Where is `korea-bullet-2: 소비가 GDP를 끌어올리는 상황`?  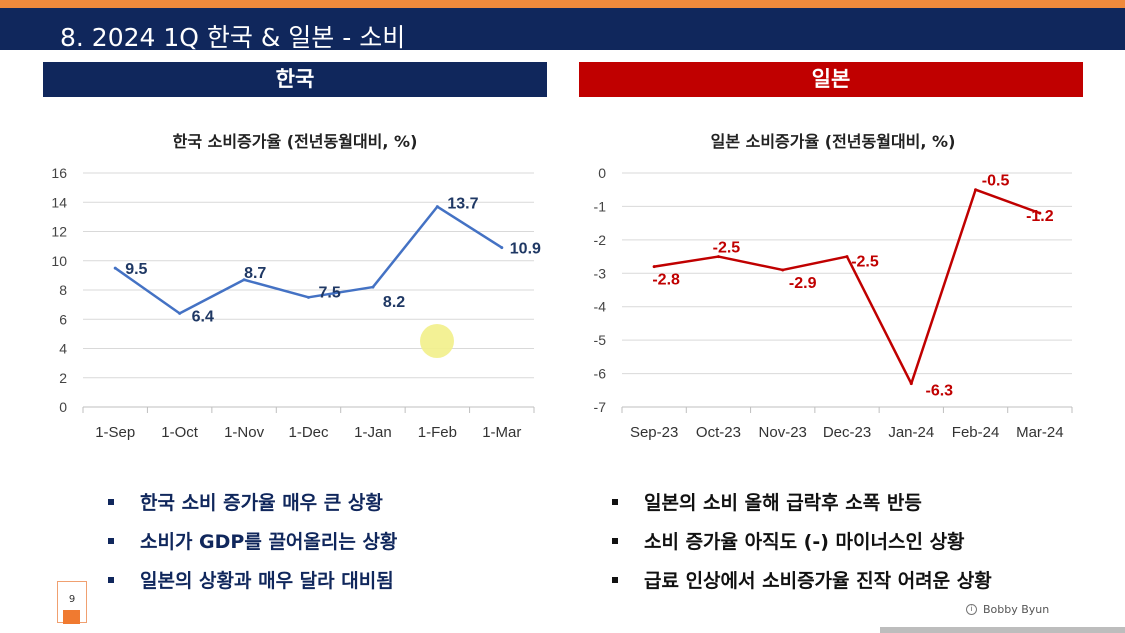
korea-bullet-2: 소비가 GDP를 끌어올리는 상황 is located at coordinates (252, 540).